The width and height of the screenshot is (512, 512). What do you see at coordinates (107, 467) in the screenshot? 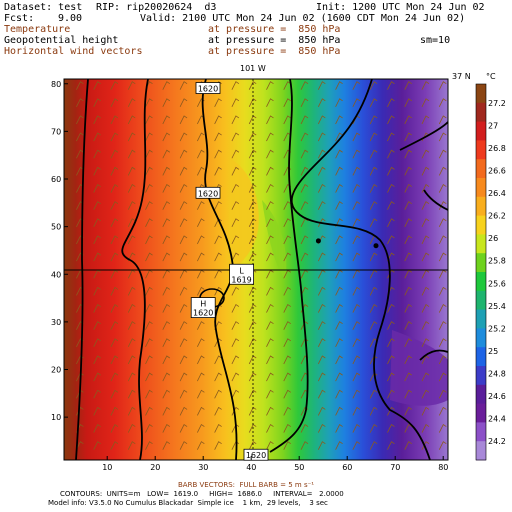
I see `x-tick-label: 10` at bounding box center [107, 467].